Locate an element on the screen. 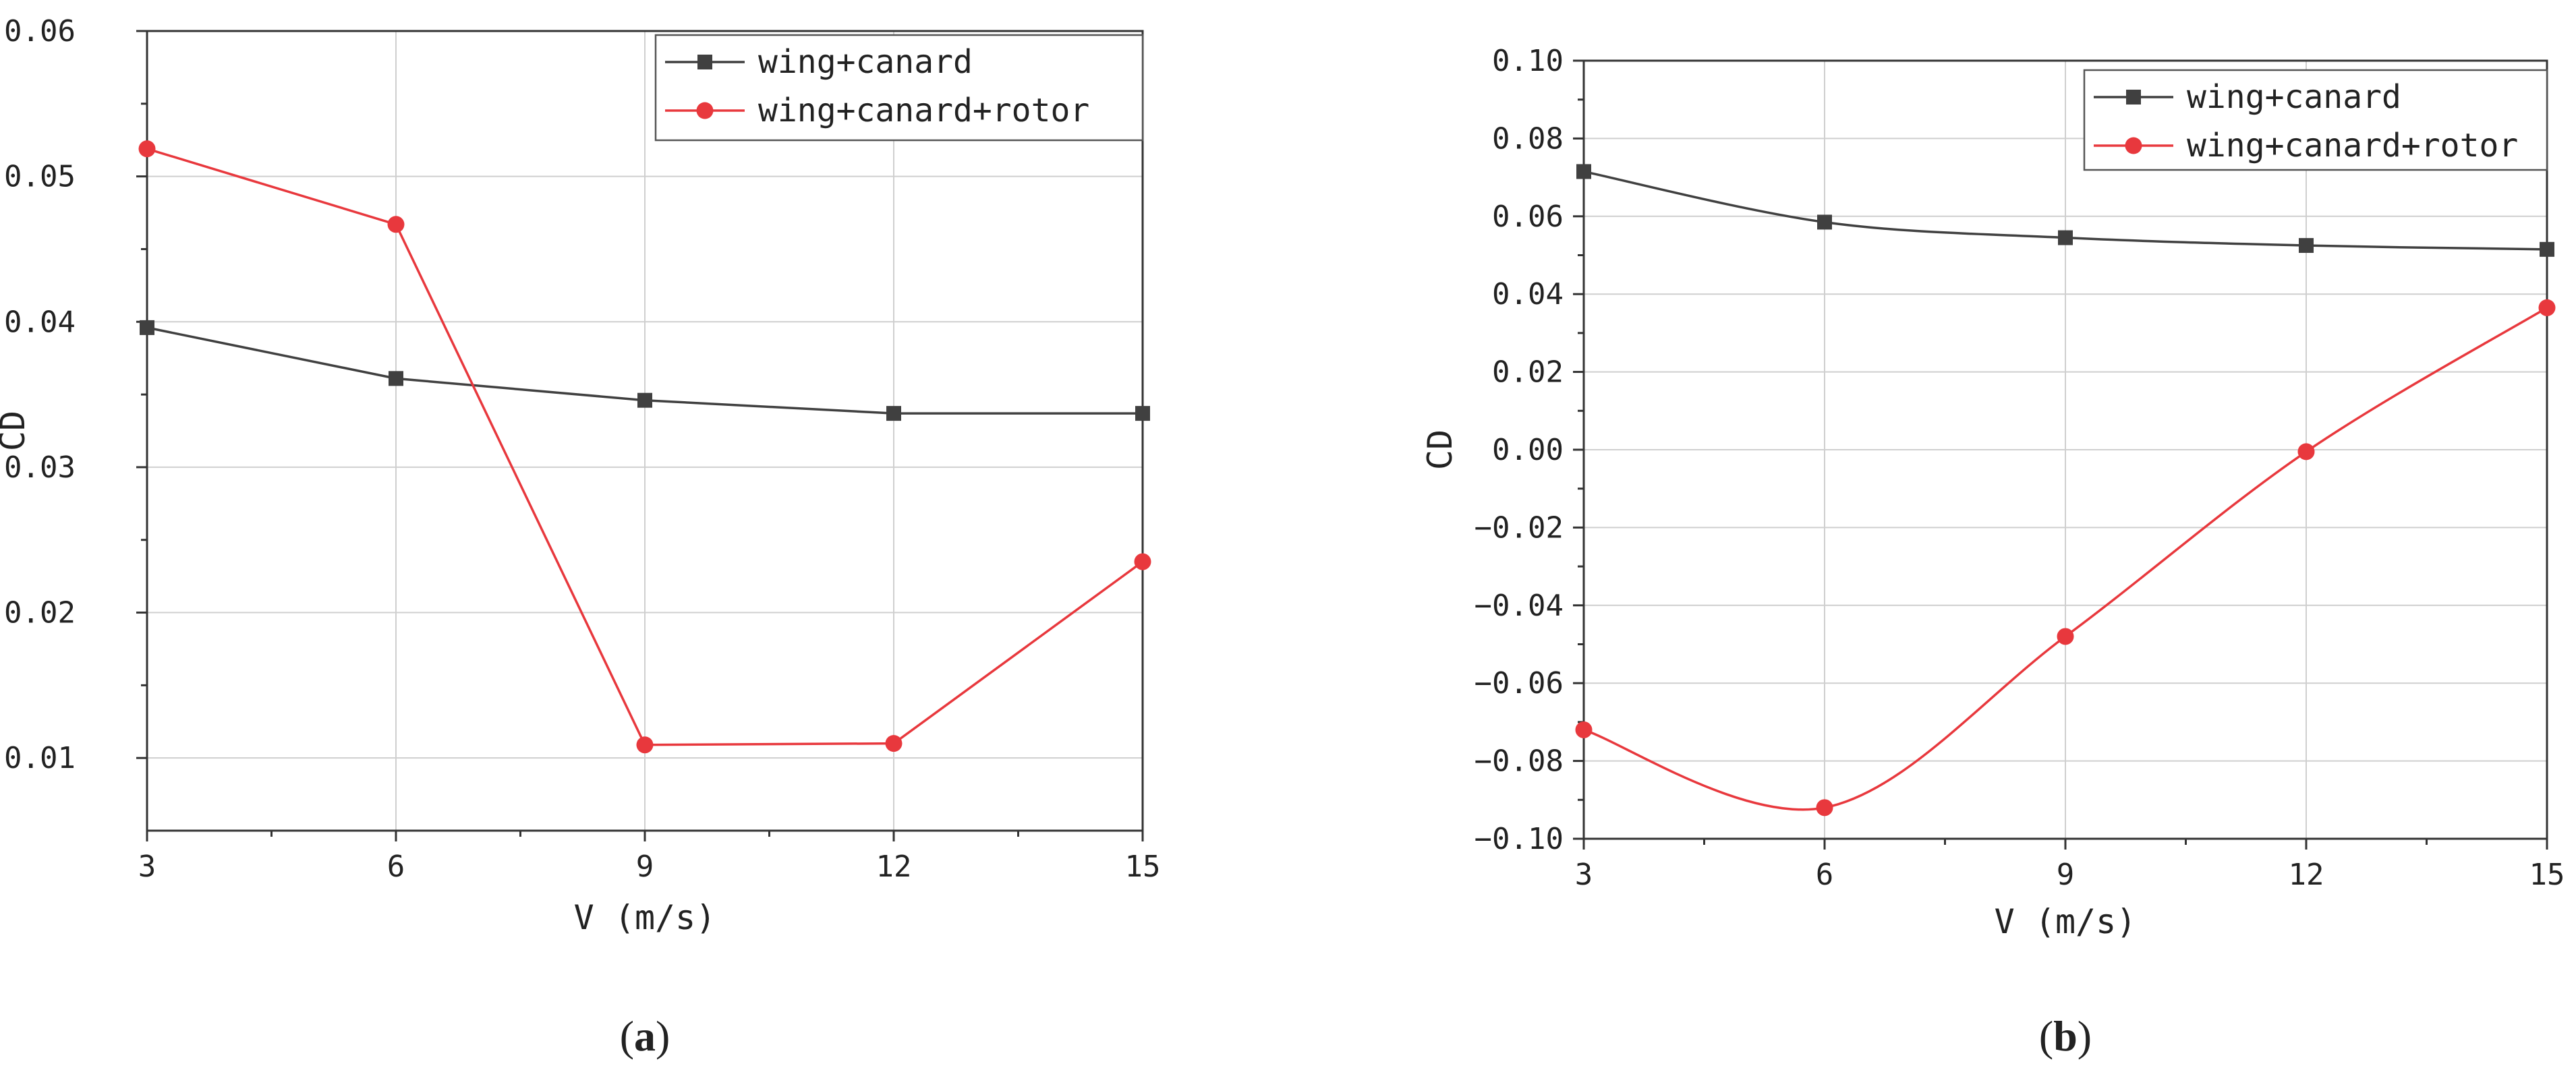  y-tick-label: −0.08 is located at coordinates (1519, 761).